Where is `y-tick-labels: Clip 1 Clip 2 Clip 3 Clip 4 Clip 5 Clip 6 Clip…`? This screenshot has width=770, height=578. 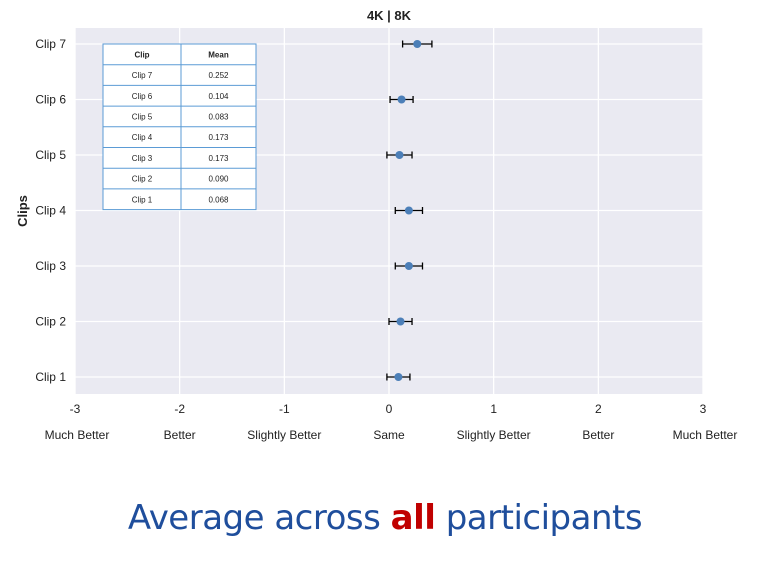 y-tick-labels: Clip 1 Clip 2 Clip 3 Clip 4 Clip 5 Clip 6 Clip… is located at coordinates (50, 210).